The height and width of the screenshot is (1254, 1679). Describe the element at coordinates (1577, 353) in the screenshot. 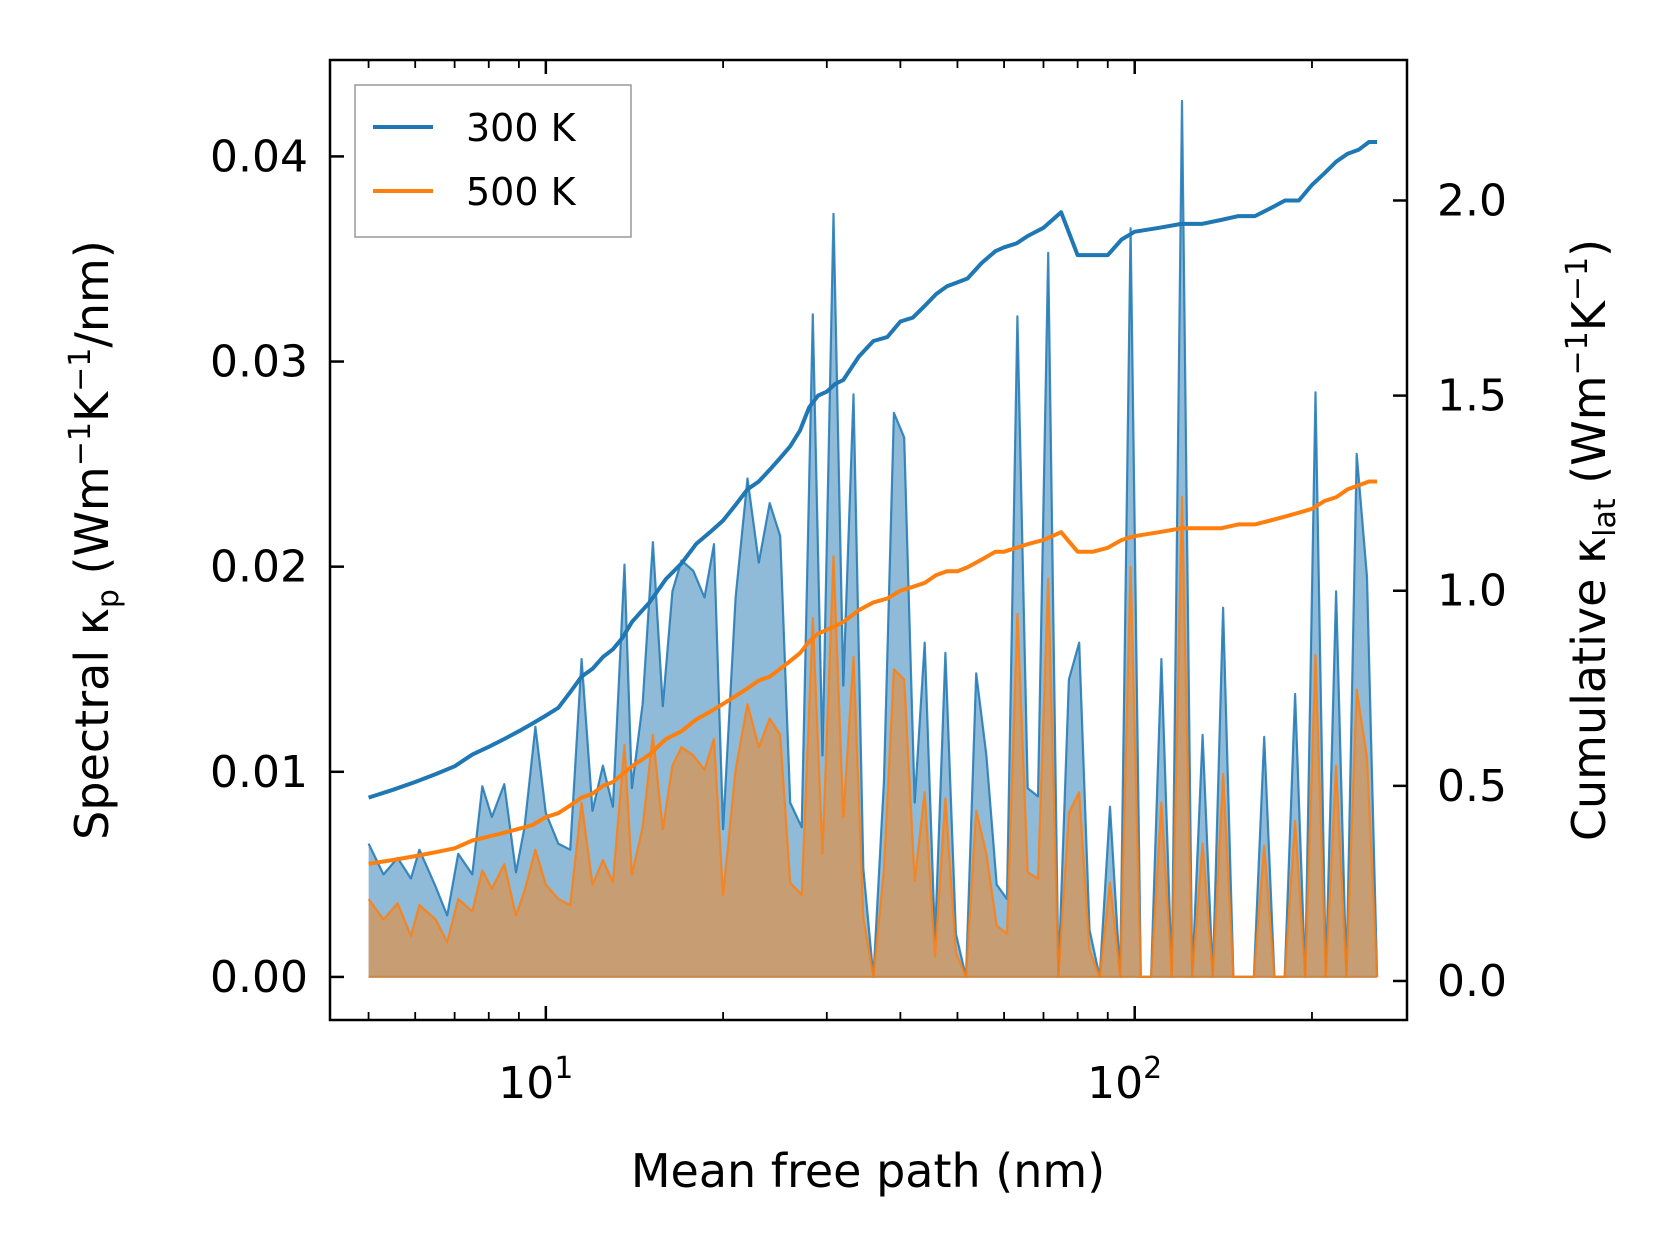

I see `y-right-sup1: −1` at that location.